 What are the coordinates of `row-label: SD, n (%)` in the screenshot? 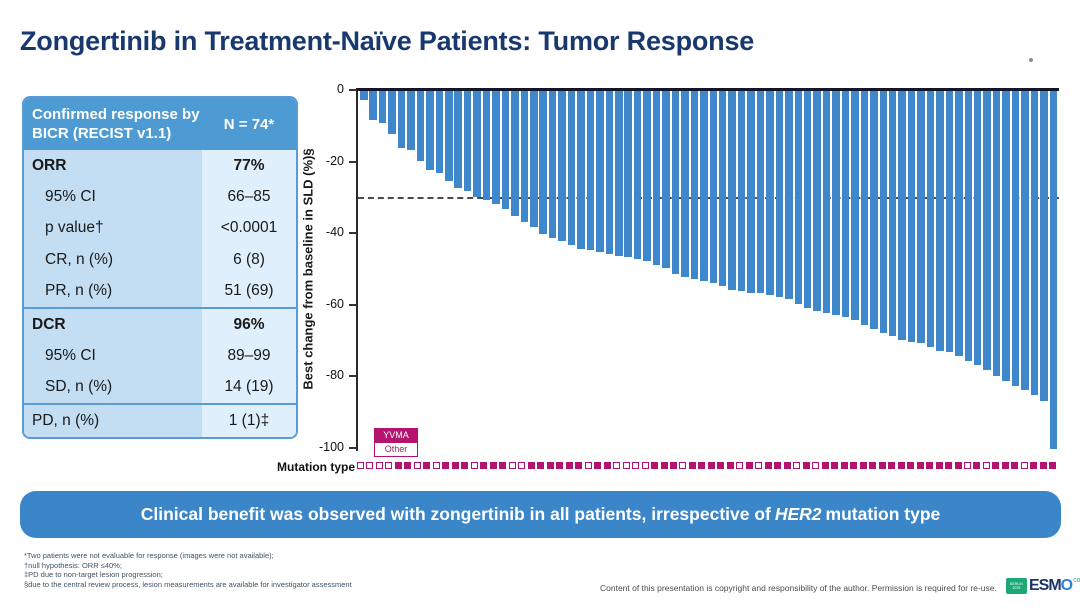 It's located at (113, 387).